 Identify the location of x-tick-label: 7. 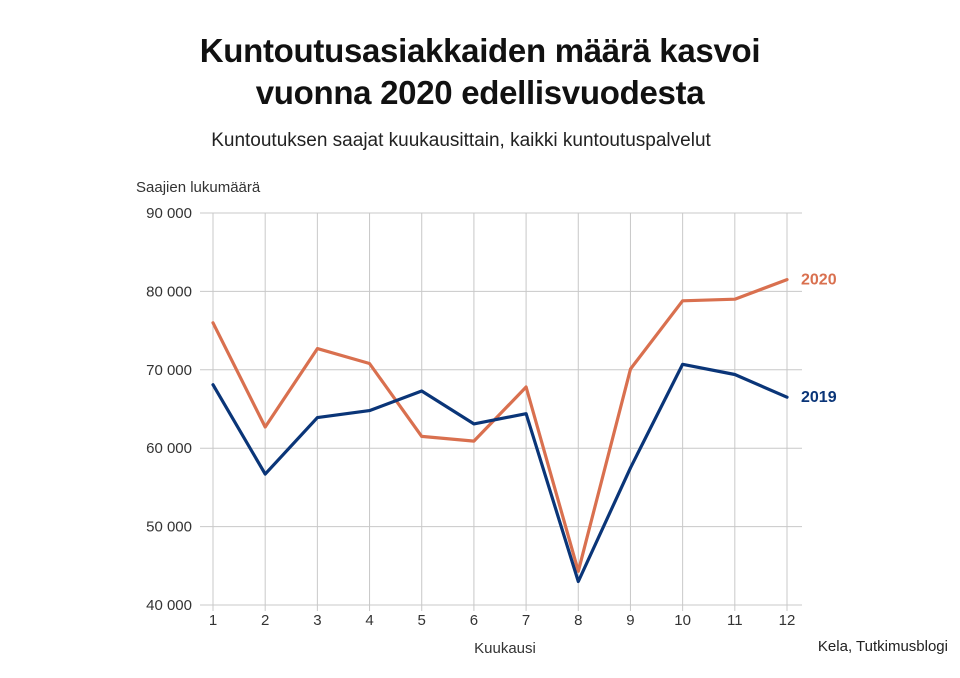
(526, 620).